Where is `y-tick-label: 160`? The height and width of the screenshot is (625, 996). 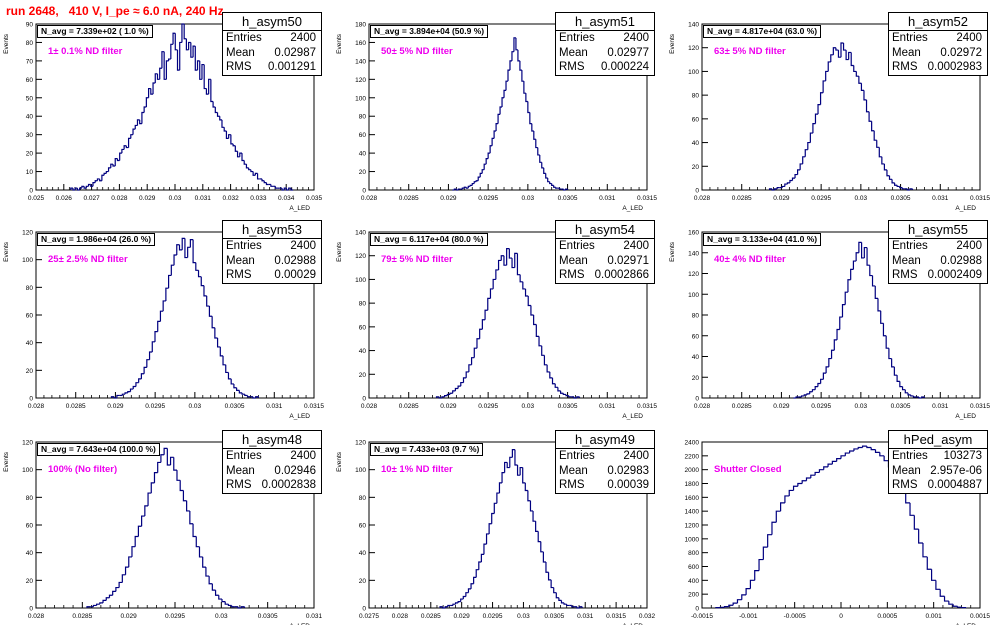
y-tick-label: 160 is located at coordinates (693, 233).